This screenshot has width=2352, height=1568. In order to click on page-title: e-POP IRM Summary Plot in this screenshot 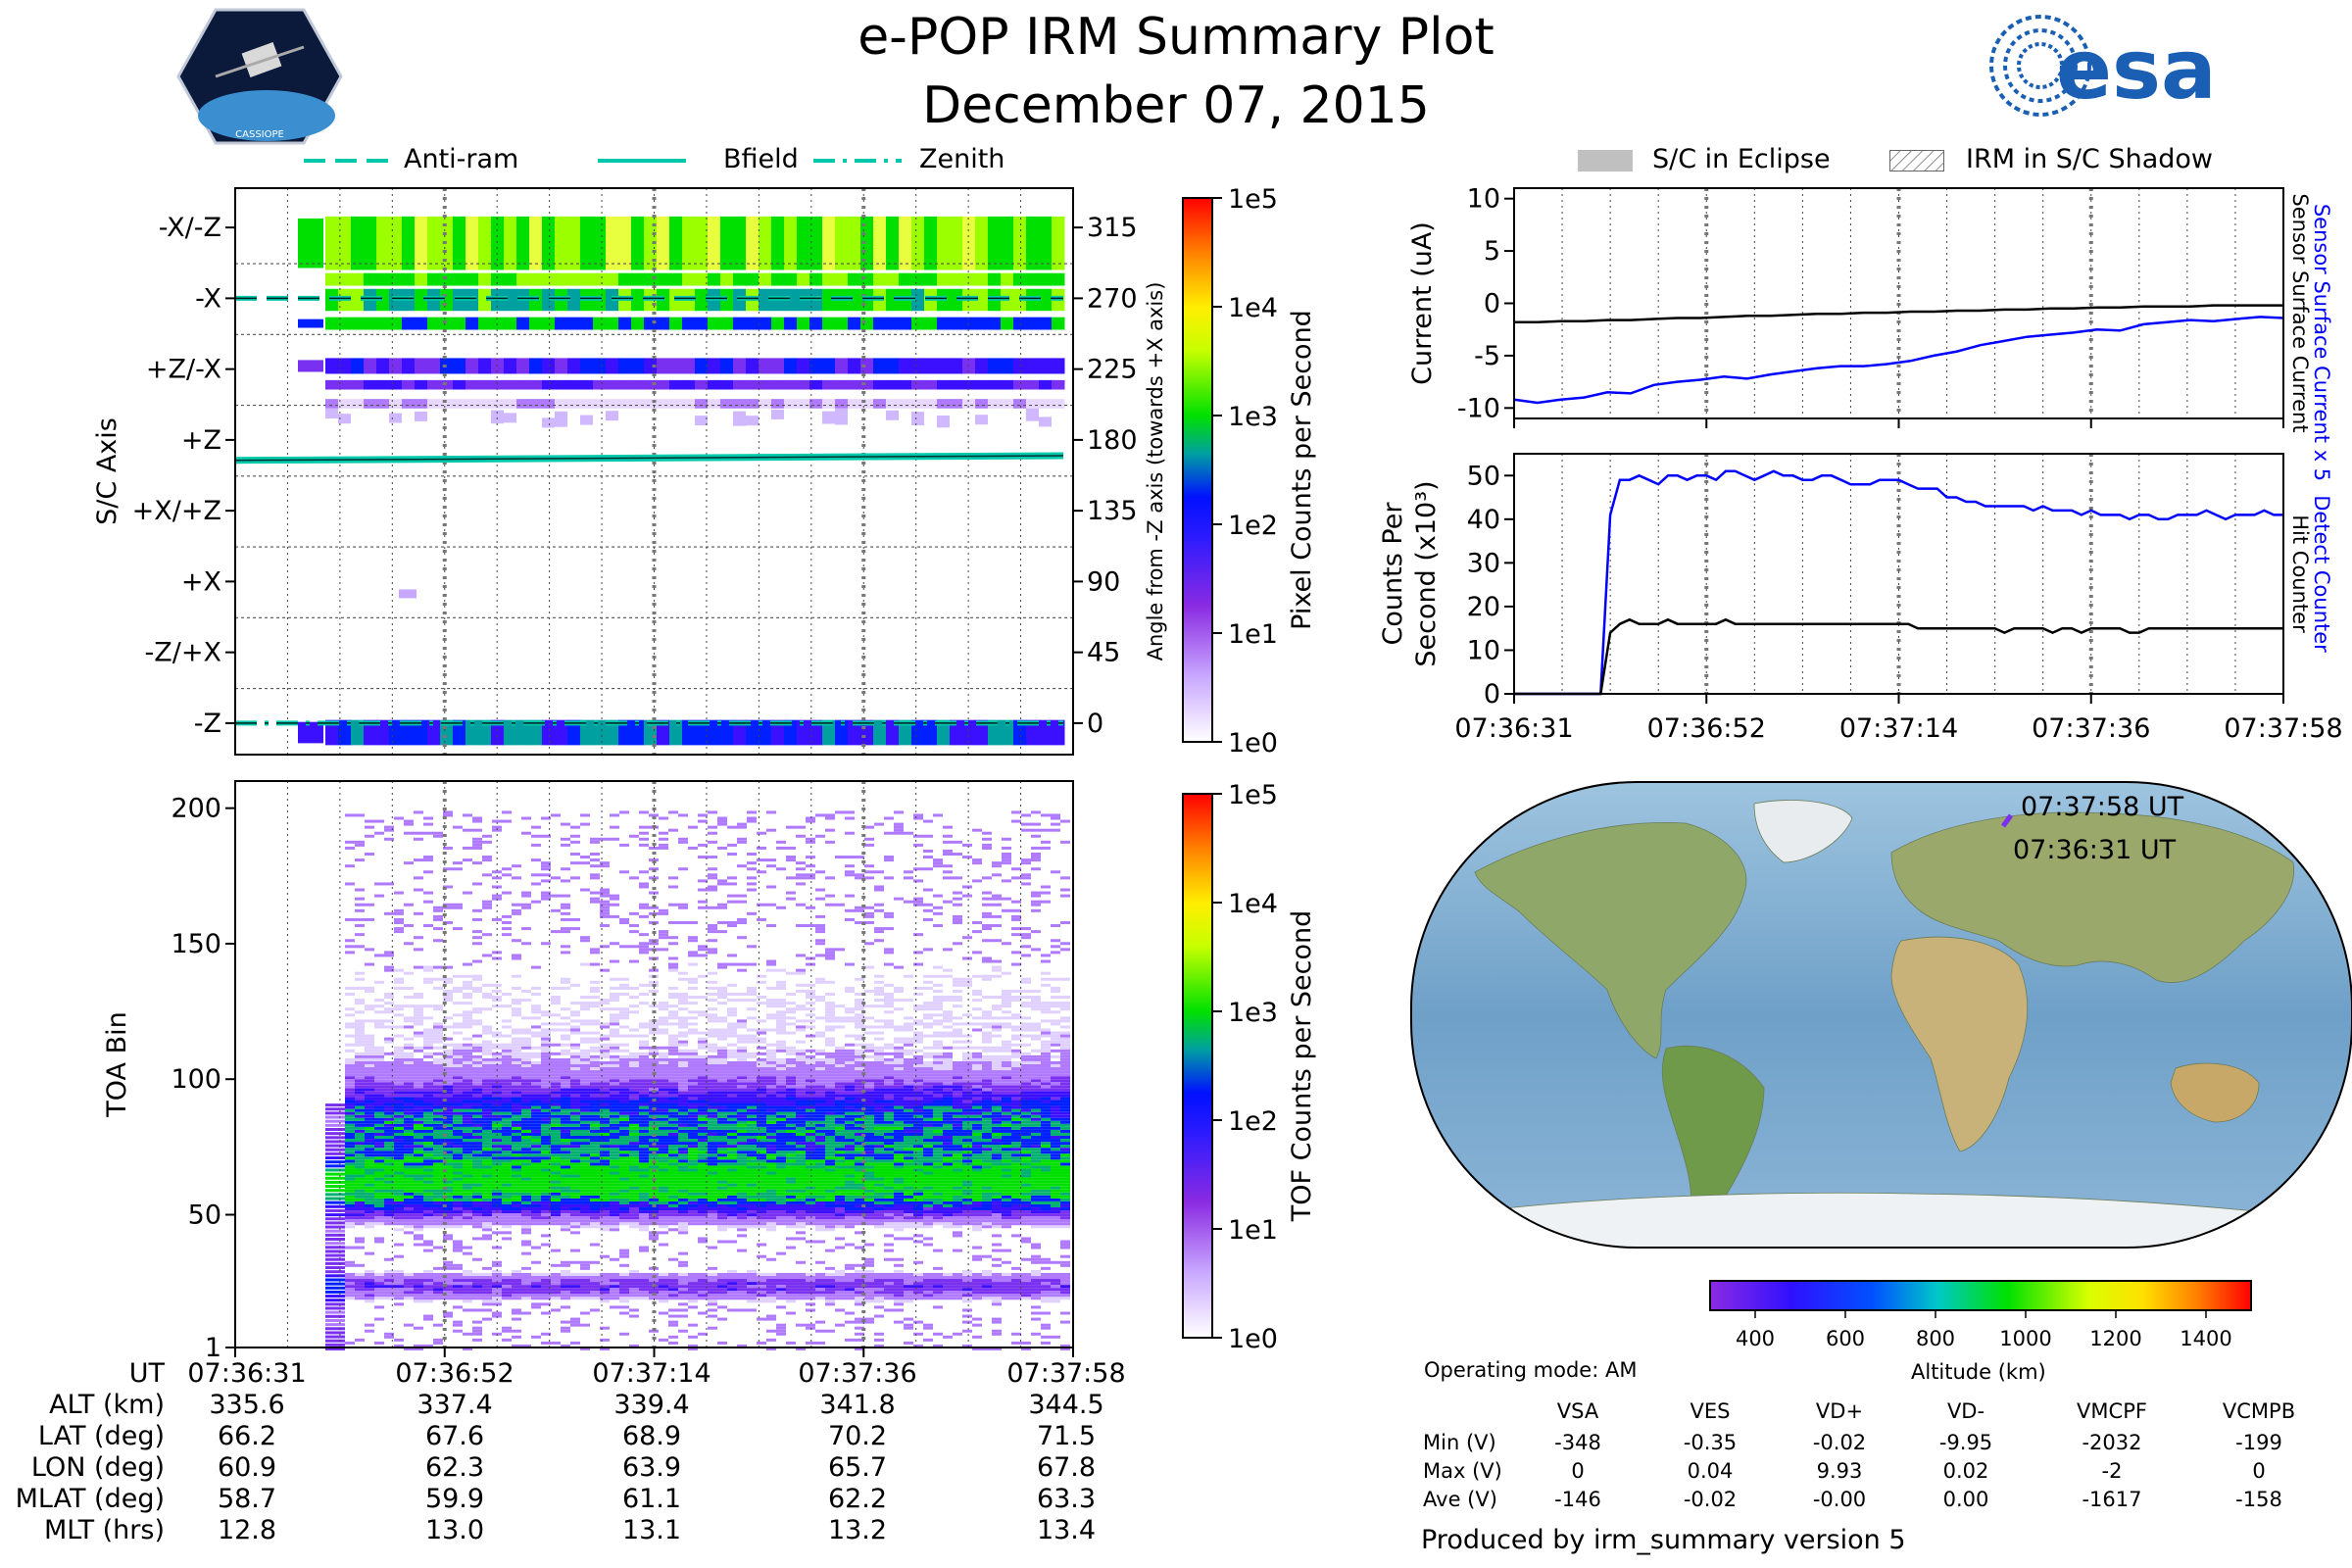, I will do `click(1176, 37)`.